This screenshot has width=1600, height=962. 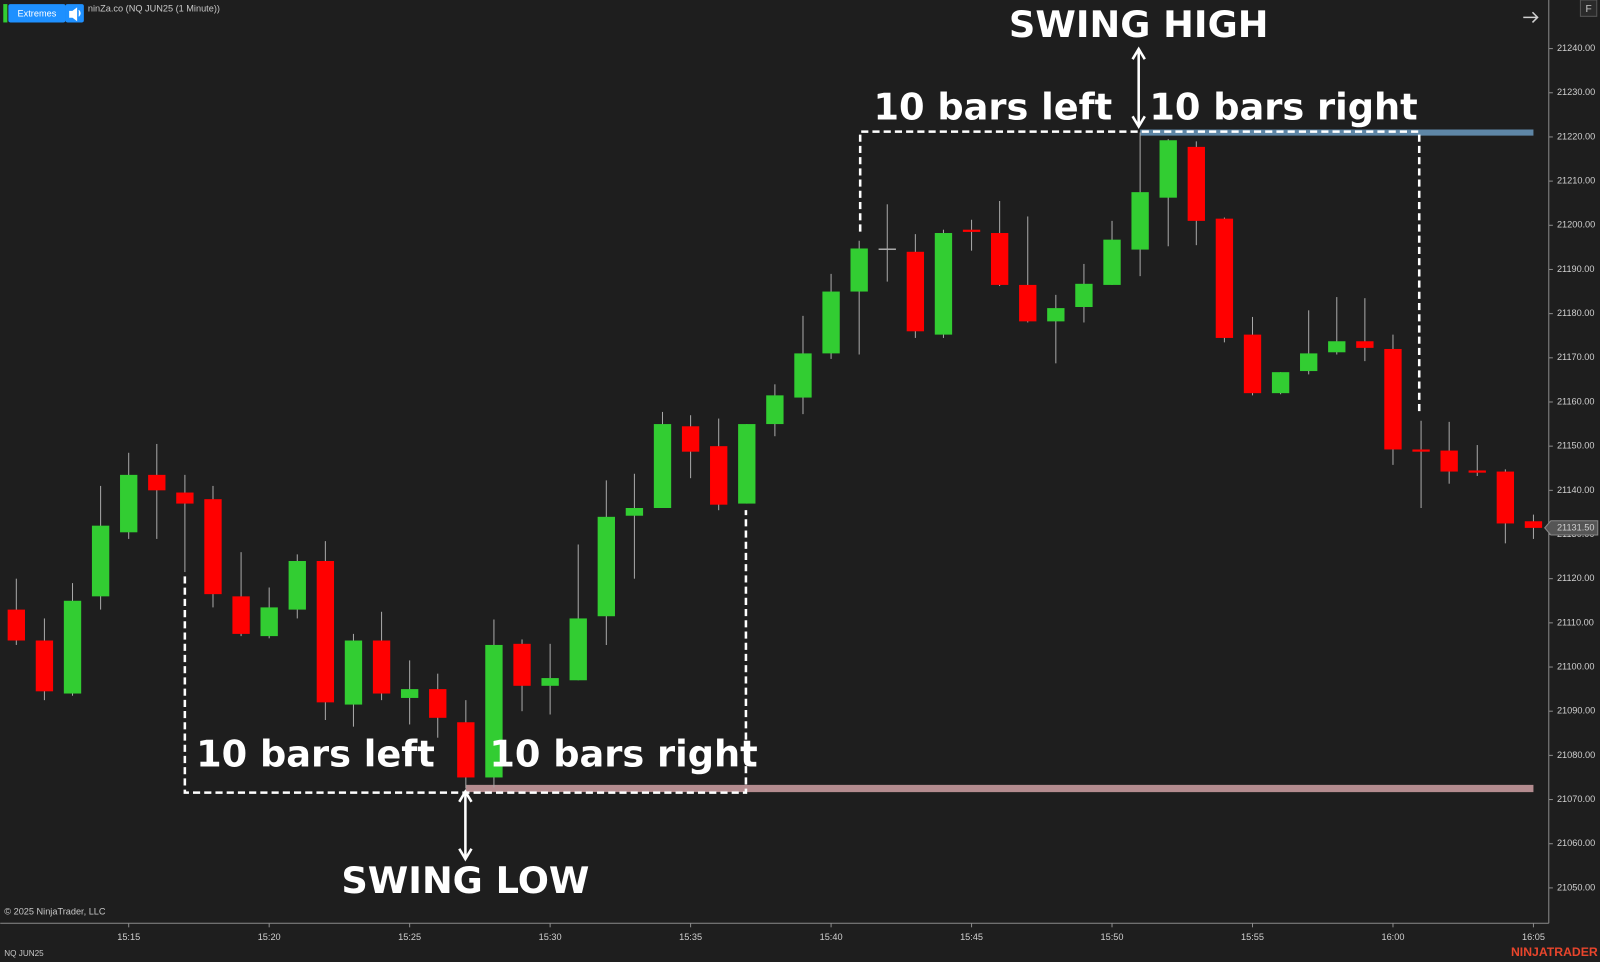 What do you see at coordinates (465, 825) in the screenshot?
I see `swing-low-arrow` at bounding box center [465, 825].